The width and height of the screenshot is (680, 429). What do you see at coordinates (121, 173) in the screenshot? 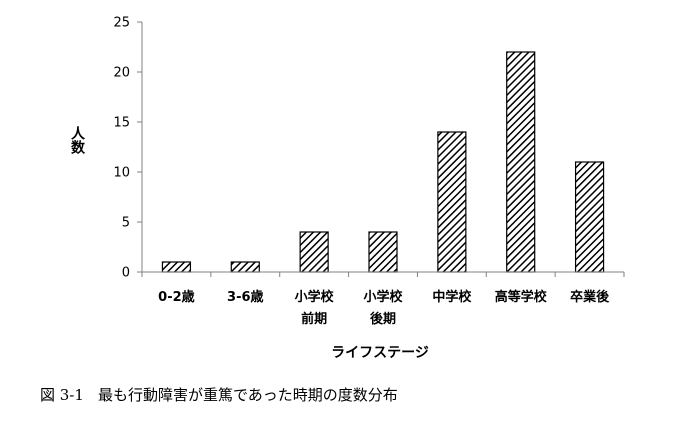
I see `y-tick-label: 10` at bounding box center [121, 173].